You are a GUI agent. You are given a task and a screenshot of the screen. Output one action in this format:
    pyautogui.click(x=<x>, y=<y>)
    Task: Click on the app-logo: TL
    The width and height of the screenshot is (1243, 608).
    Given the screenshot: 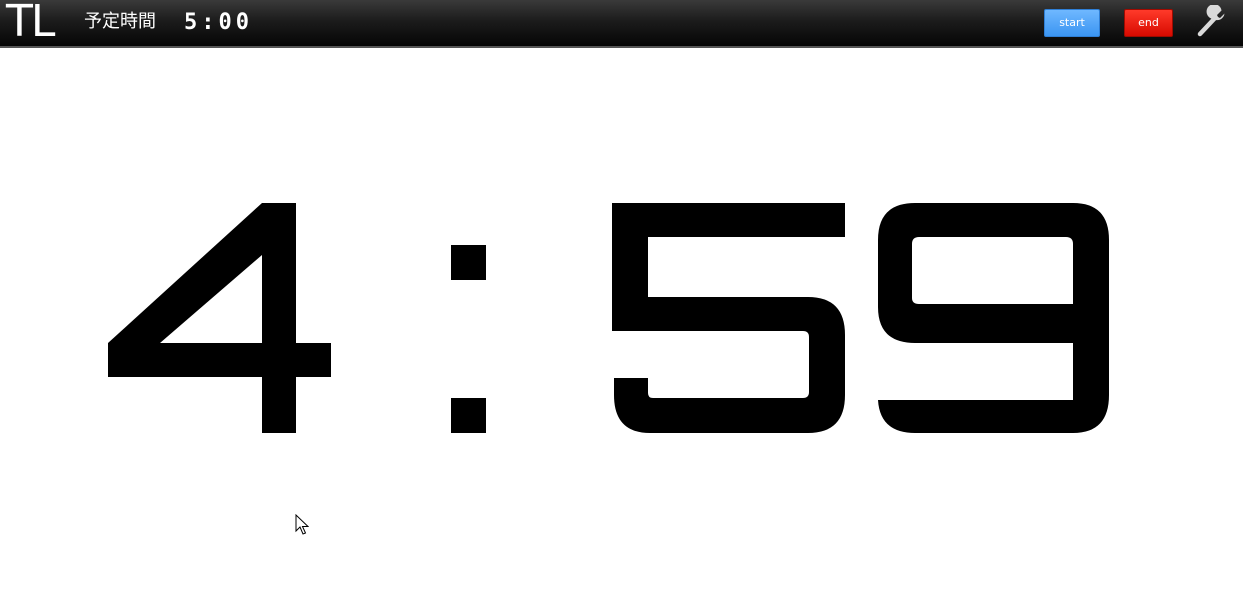 What is the action you would take?
    pyautogui.click(x=30, y=23)
    